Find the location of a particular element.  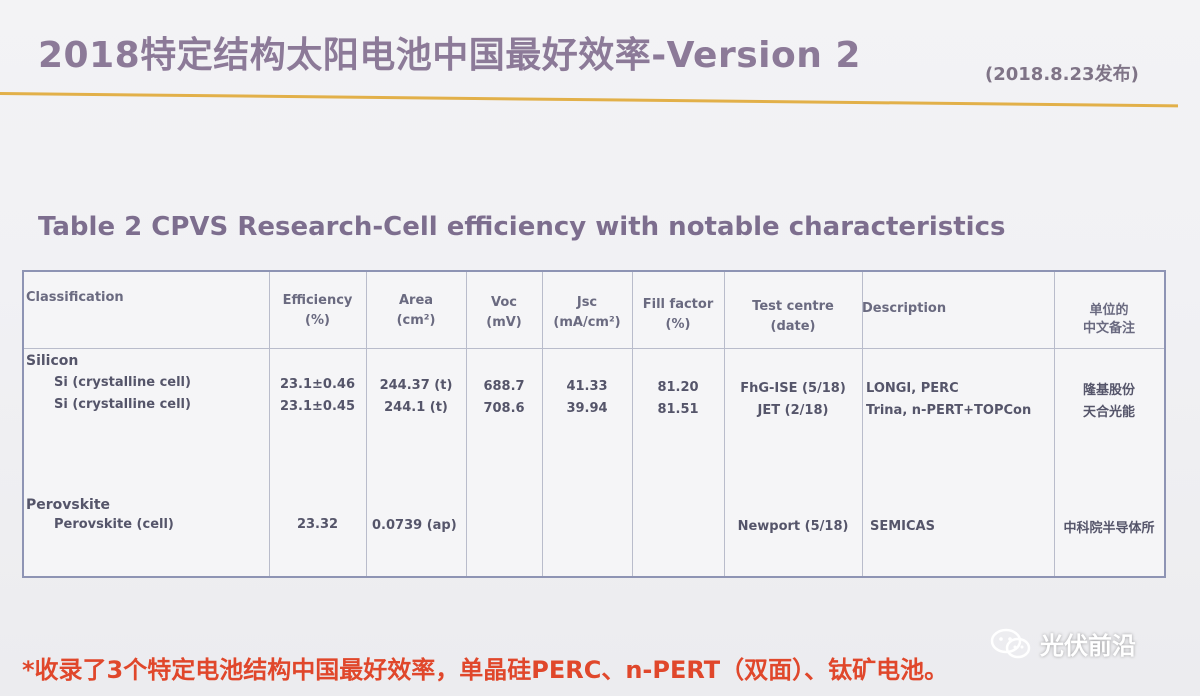

slide-title: 2018特定结构太阳电池中国最好效率-Version 2 is located at coordinates (449, 55).